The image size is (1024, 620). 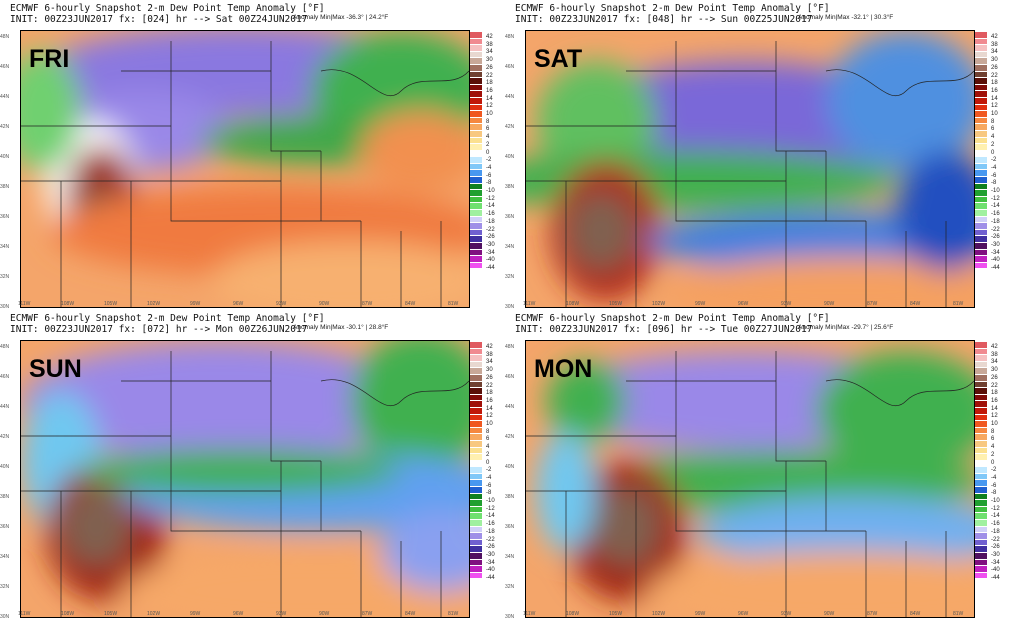 I want to click on colorbar-label: 22, so click(x=489, y=385).